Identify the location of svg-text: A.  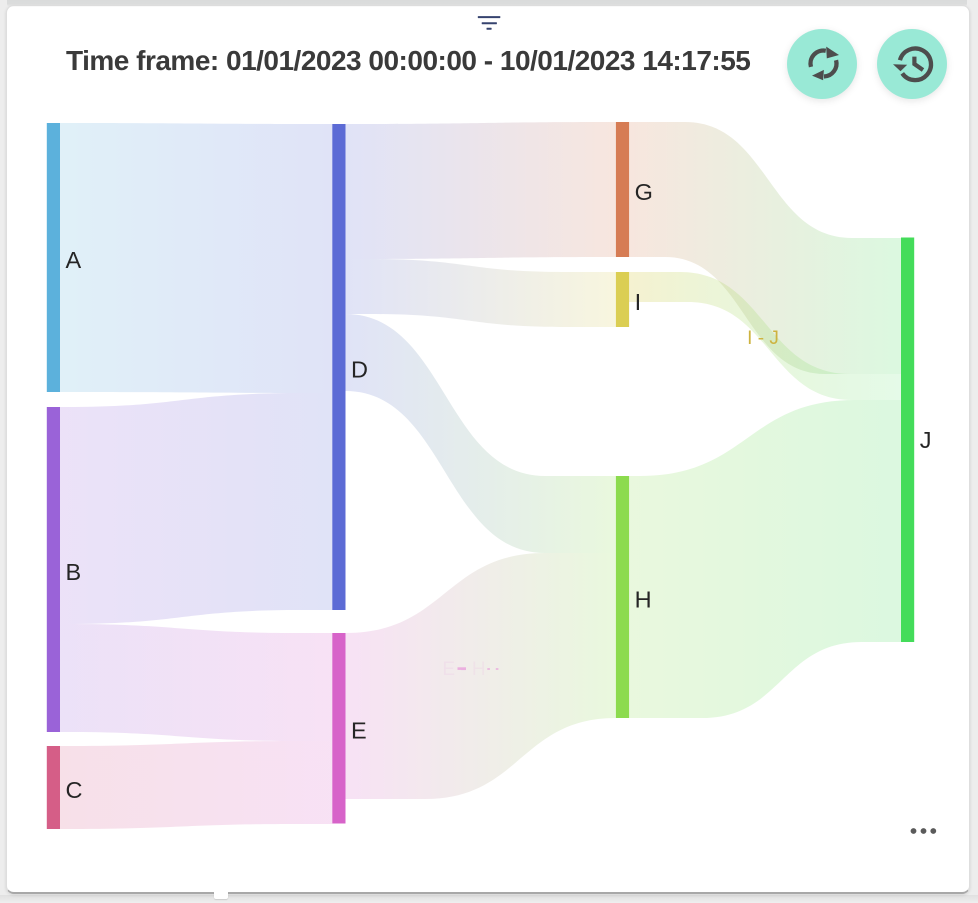
(74, 260).